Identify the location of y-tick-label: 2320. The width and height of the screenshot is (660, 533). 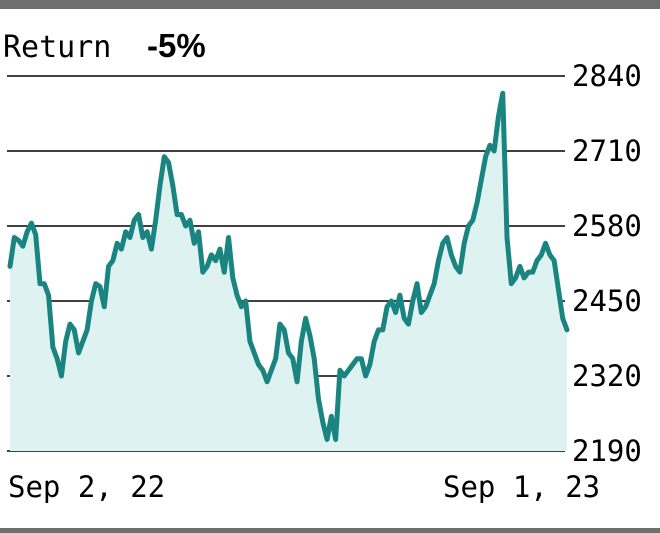
(607, 376).